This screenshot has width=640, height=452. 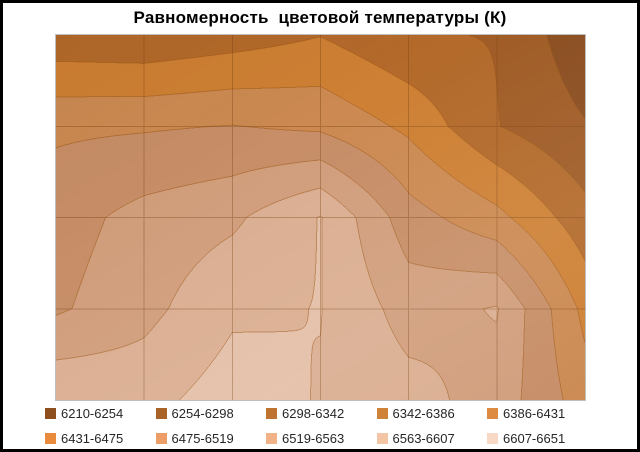 I want to click on legend-item: 6475-6519, so click(x=194, y=438).